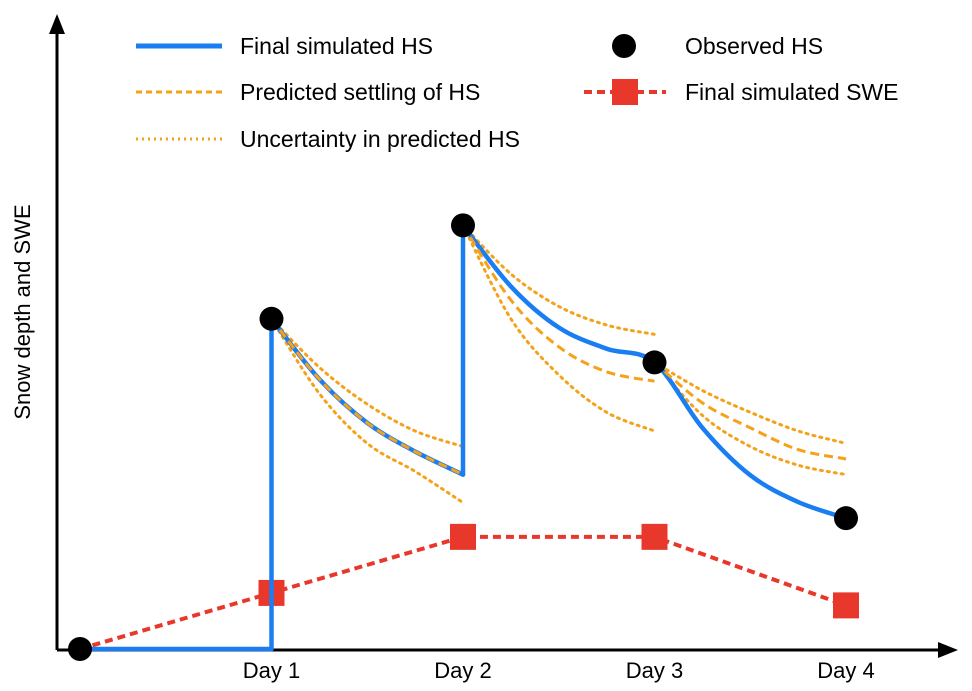 This screenshot has height=691, width=972. Describe the element at coordinates (948, 650) in the screenshot. I see `x-axis-arrow` at that location.